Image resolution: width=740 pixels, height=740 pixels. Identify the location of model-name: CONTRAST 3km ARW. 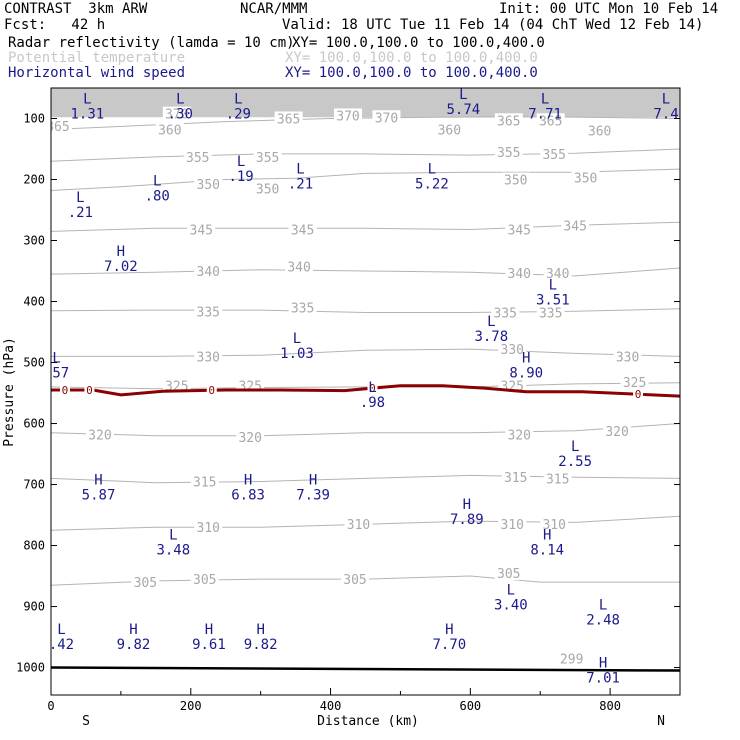
(76, 9).